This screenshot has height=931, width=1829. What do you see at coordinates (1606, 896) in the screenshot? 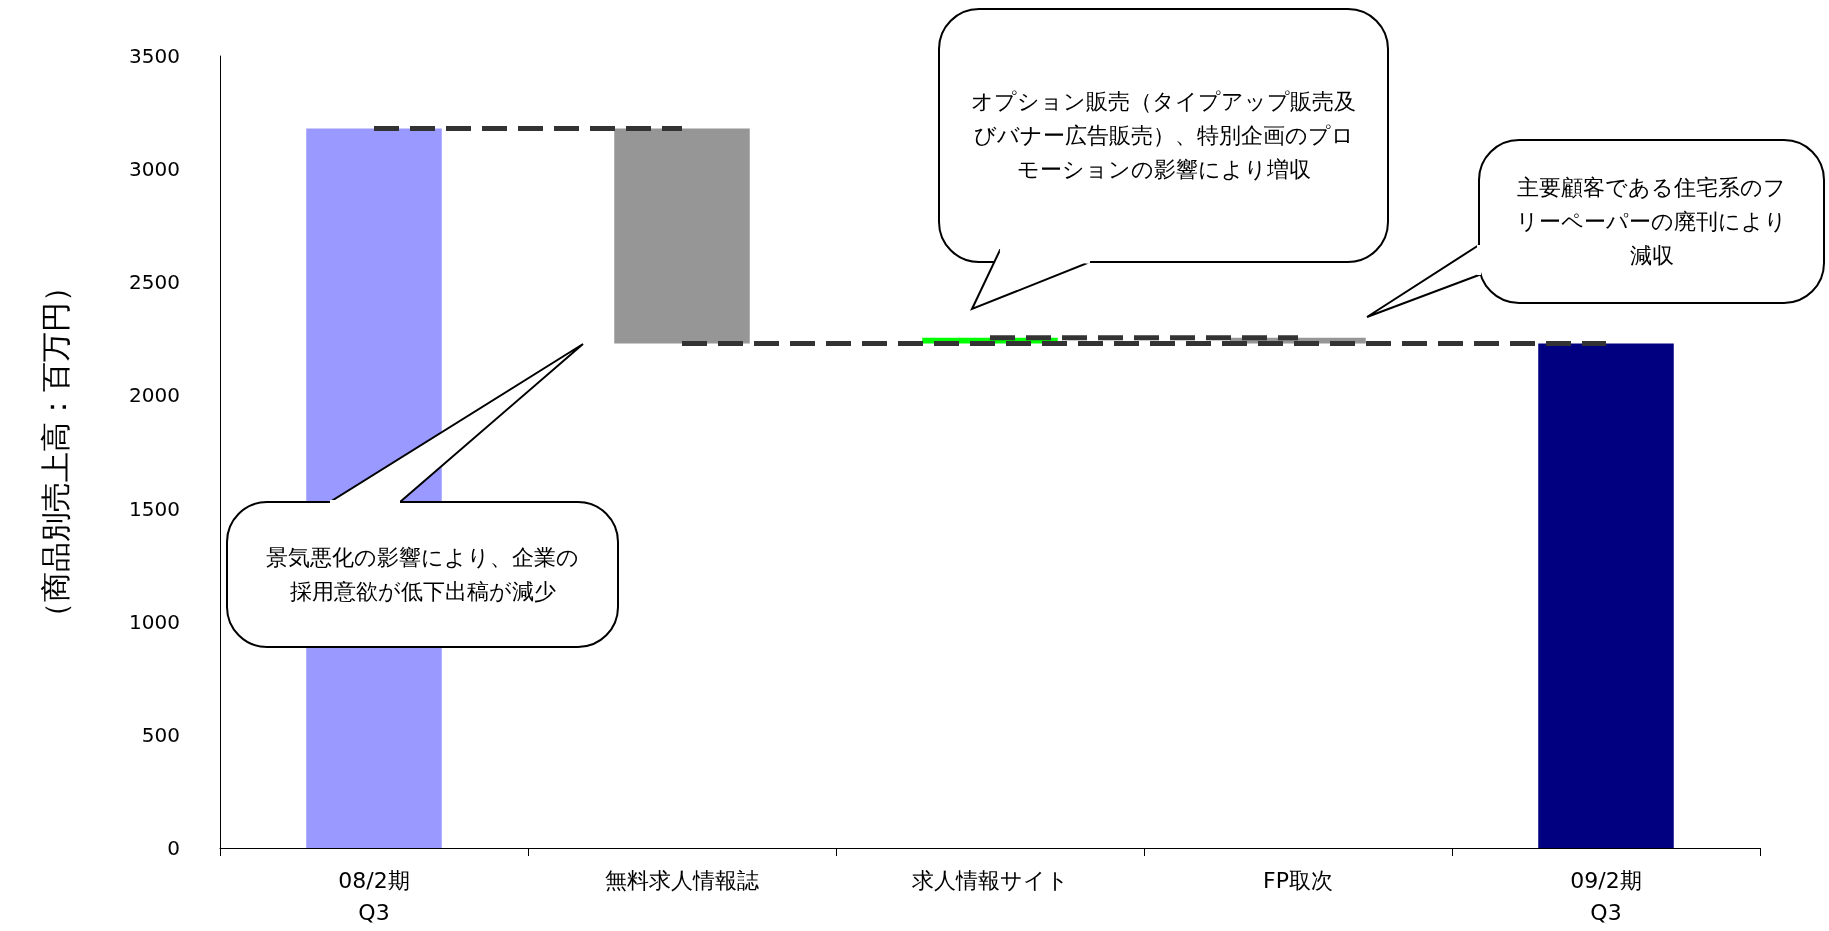
I see `x-tick-label: 09/2期 Q3` at bounding box center [1606, 896].